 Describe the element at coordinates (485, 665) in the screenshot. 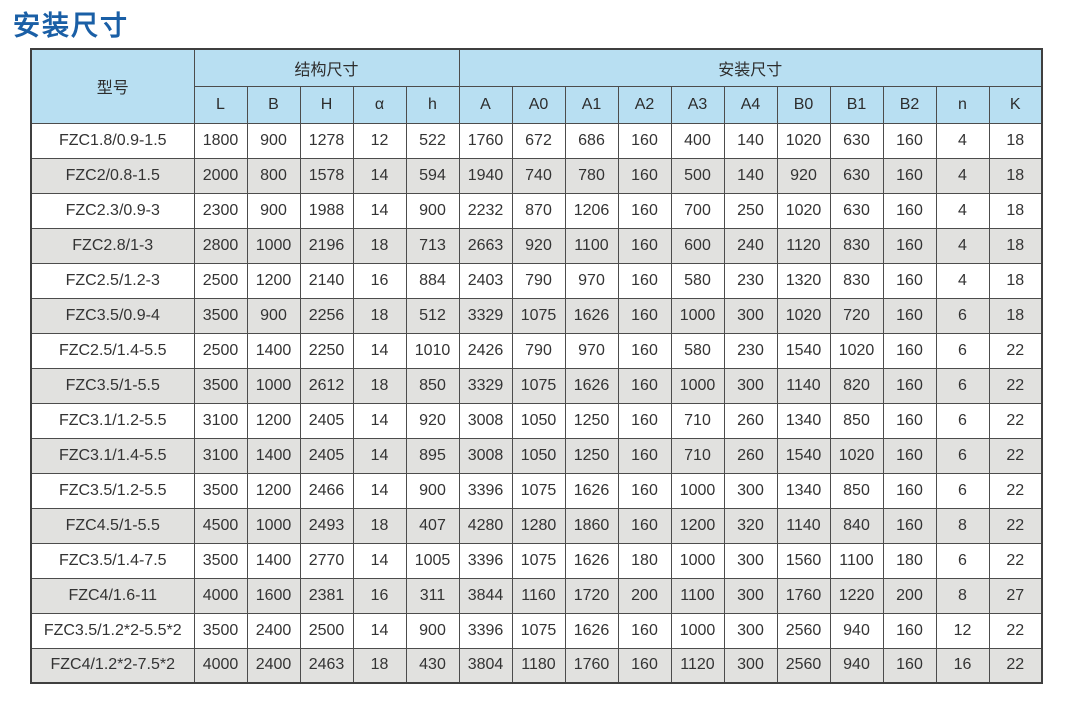

I see `value-cell: 3804` at that location.